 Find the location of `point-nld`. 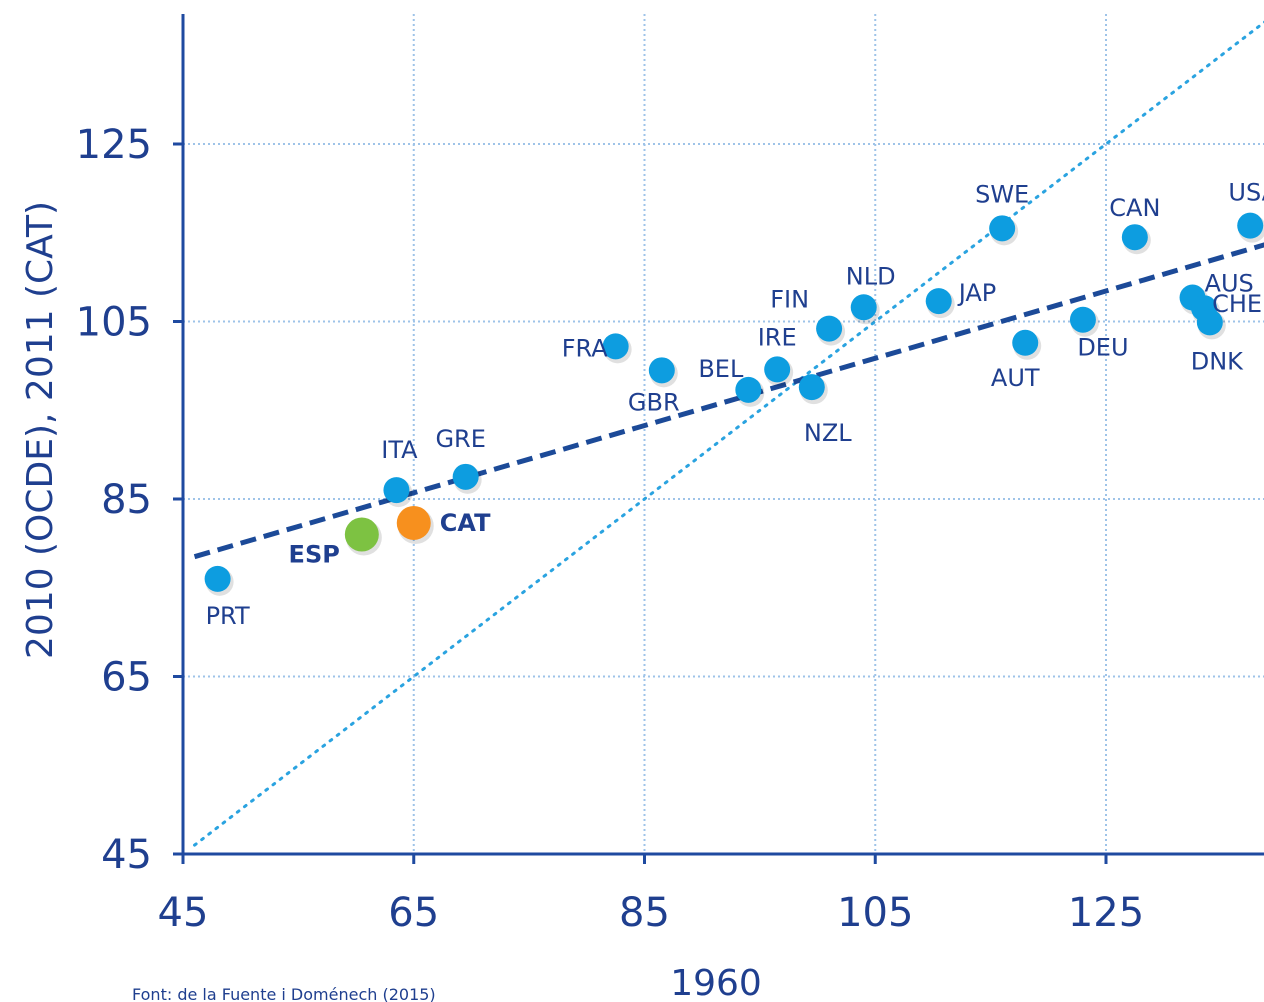

point-nld is located at coordinates (864, 307).